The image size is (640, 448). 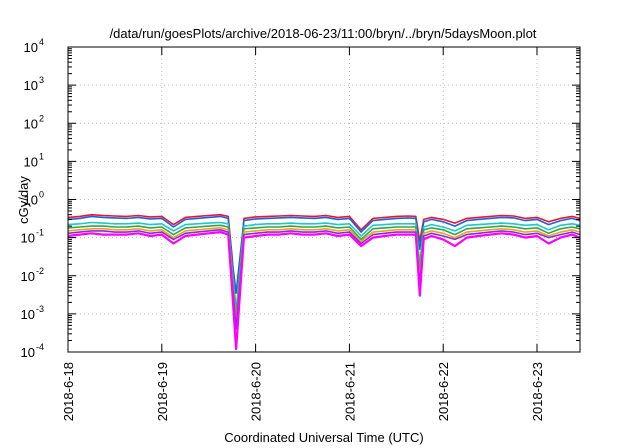 I want to click on y-tick-label: 10¹, so click(x=34, y=160).